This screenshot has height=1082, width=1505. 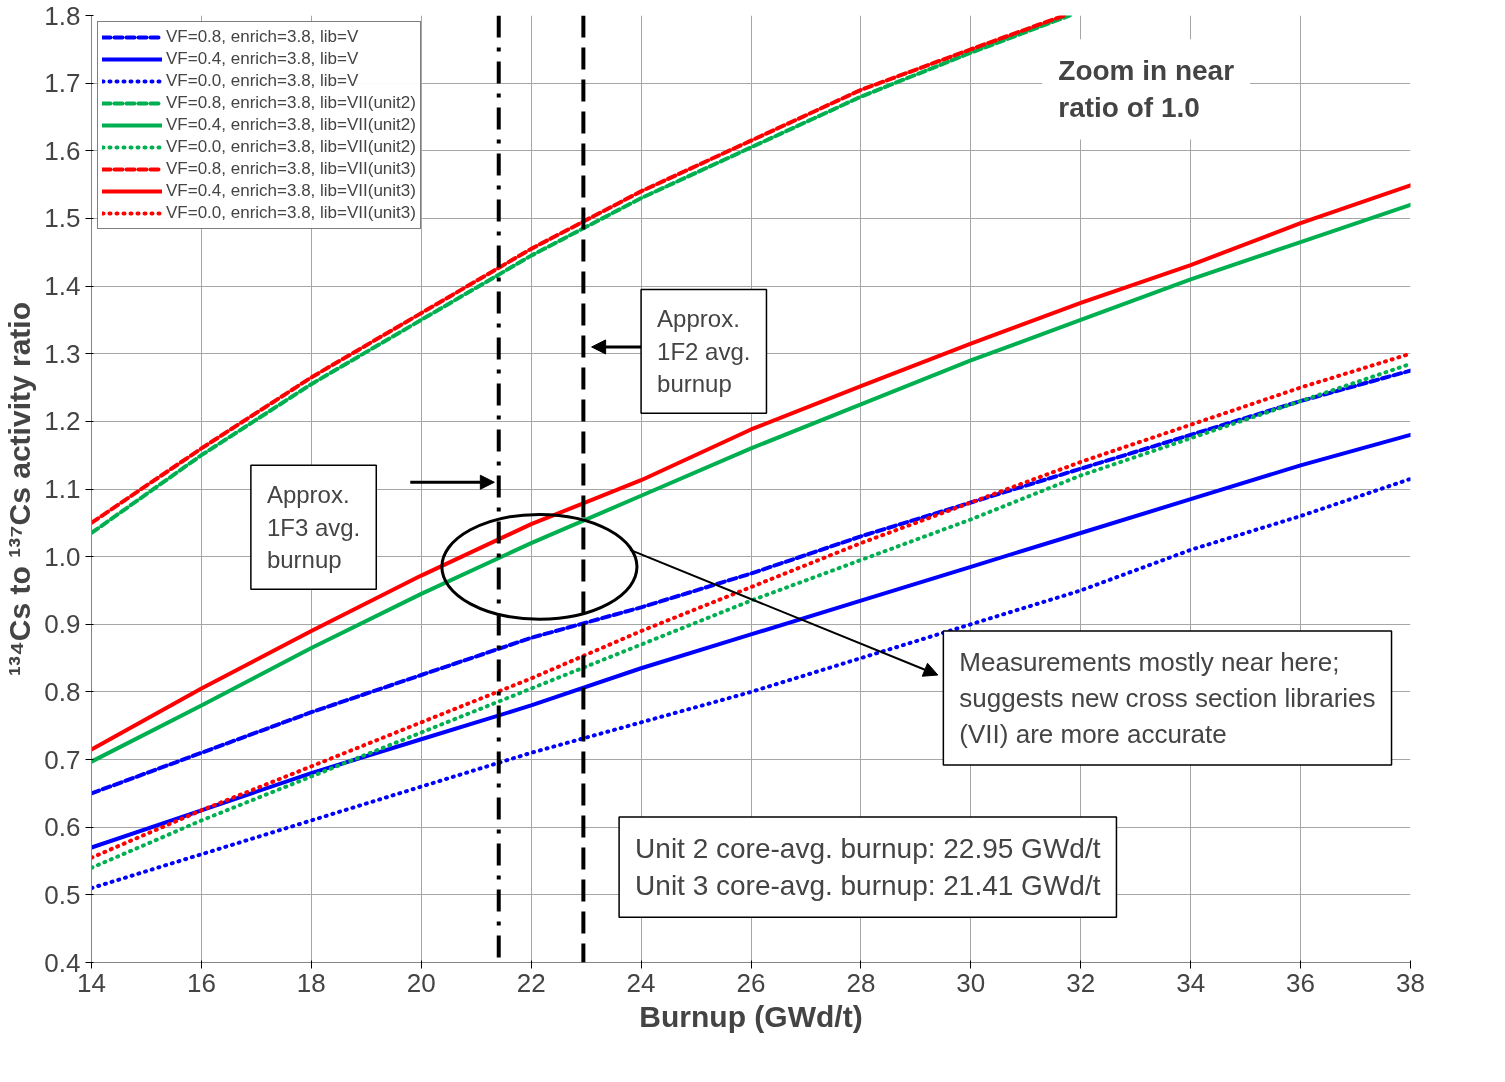 What do you see at coordinates (861, 982) in the screenshot?
I see `x-tick-label: 28` at bounding box center [861, 982].